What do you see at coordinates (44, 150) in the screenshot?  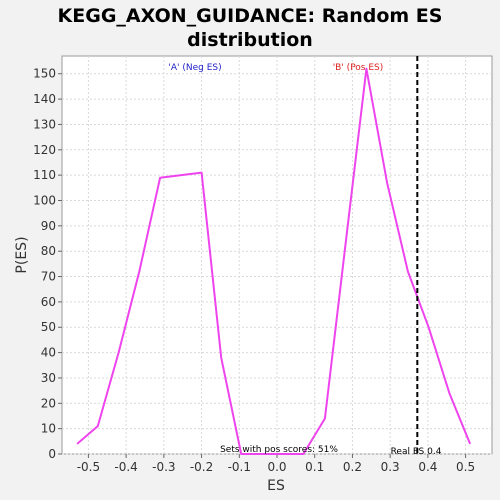 I see `y-tick-label: 120` at bounding box center [44, 150].